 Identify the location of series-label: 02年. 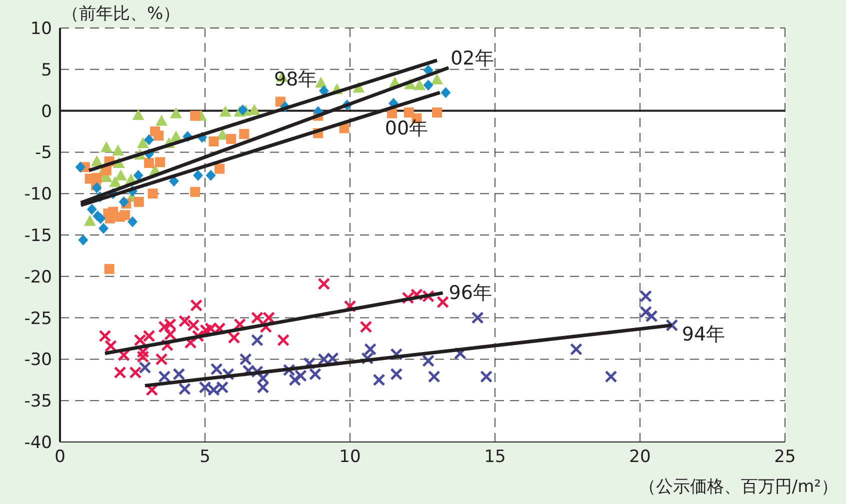
(472, 59).